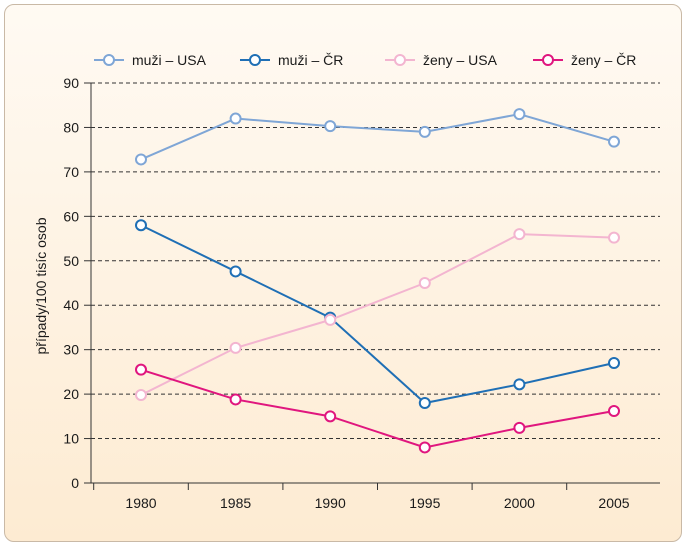 The width and height of the screenshot is (688, 548). I want to click on legend-item: ženy – USA, so click(441, 60).